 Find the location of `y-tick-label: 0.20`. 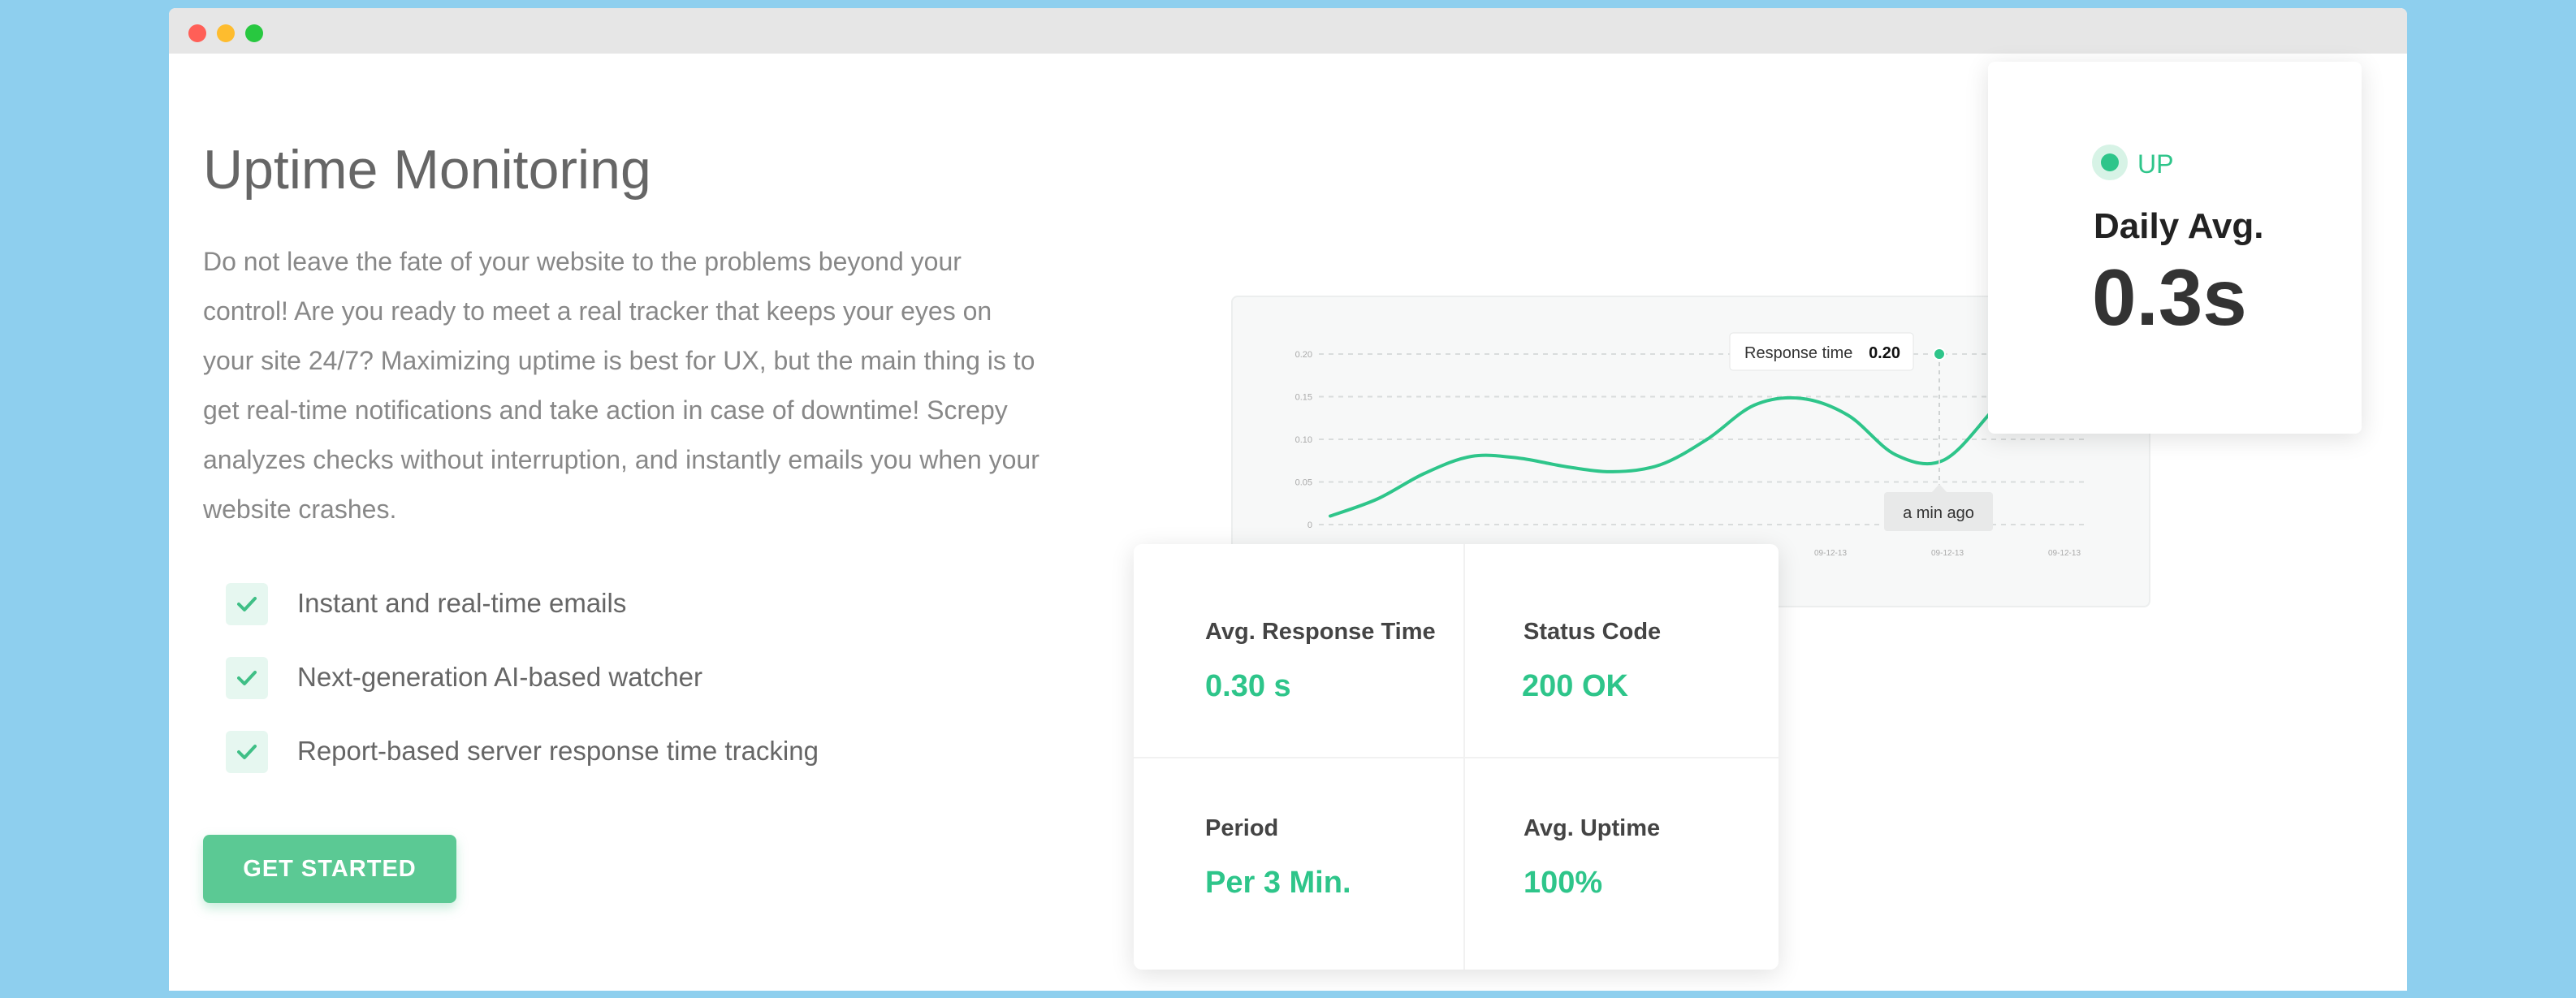

y-tick-label: 0.20 is located at coordinates (1304, 355).